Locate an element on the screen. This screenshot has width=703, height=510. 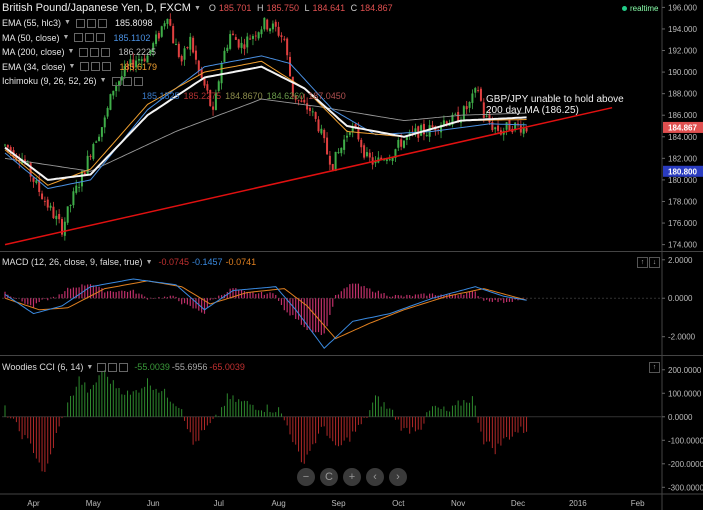
symbol-title: British Pound/Japanese Yen, D, FXCM is located at coordinates (96, 8).